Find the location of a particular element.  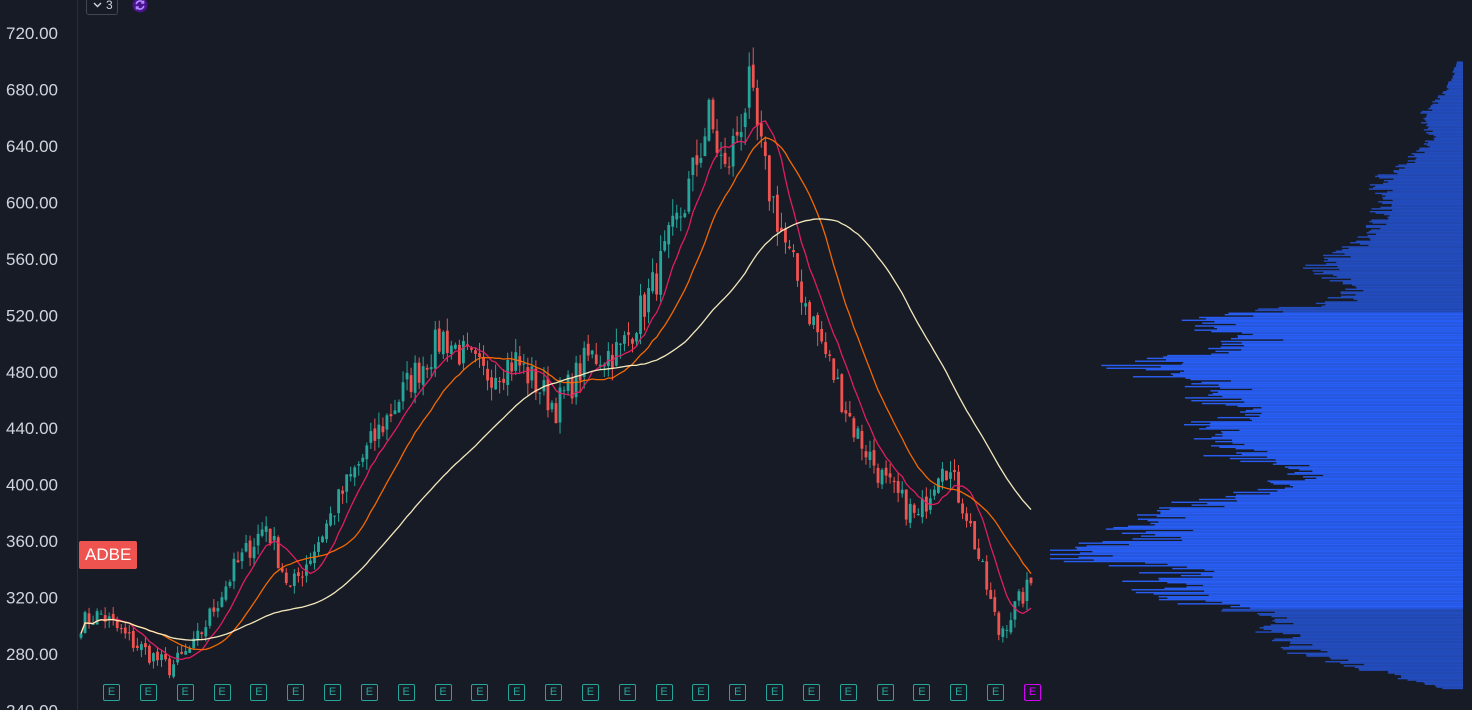

symbol-price-badge: ADBE is located at coordinates (108, 555).